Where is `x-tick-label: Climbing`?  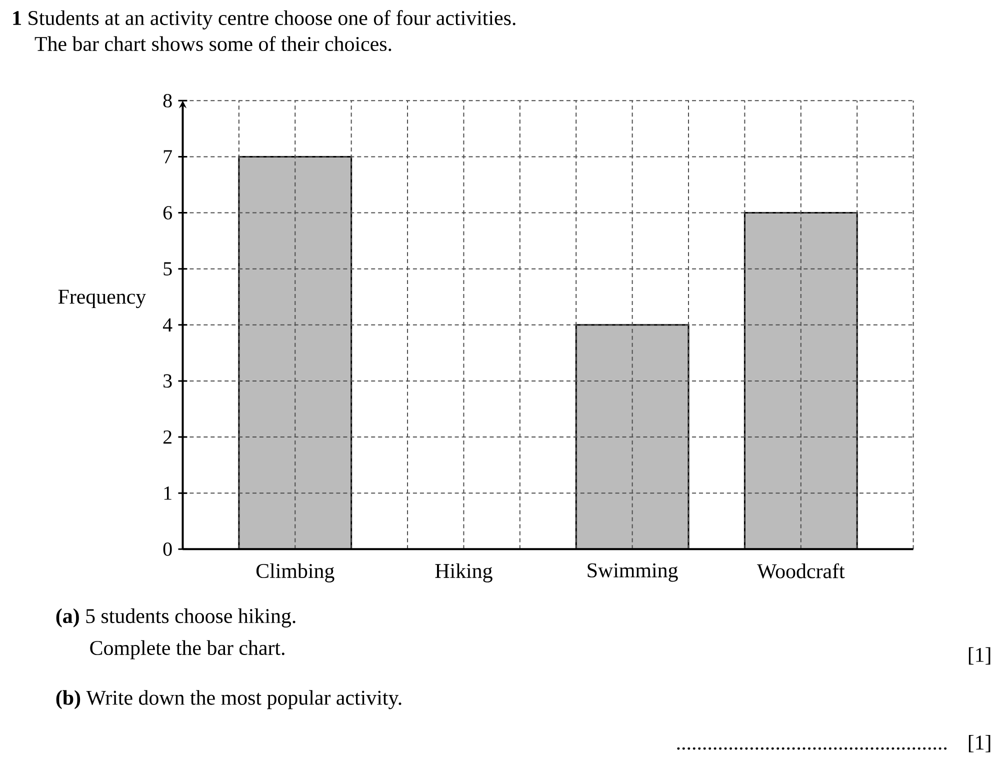
x-tick-label: Climbing is located at coordinates (295, 572).